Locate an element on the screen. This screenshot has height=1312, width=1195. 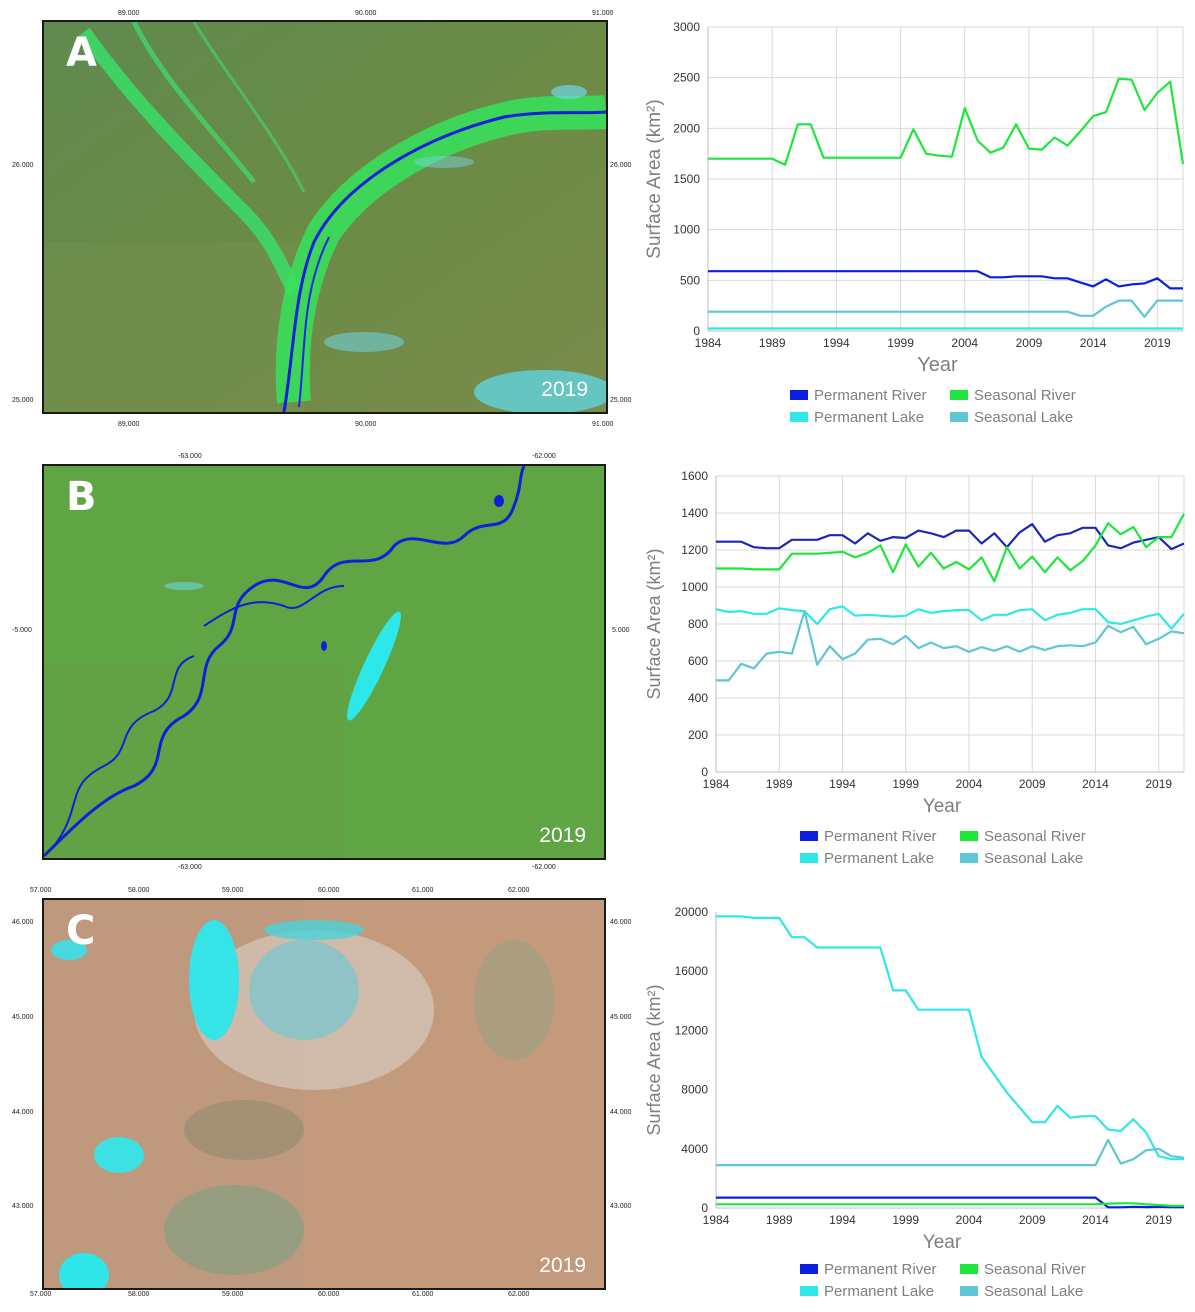
y-tick-label: 1500 is located at coordinates (686, 179).